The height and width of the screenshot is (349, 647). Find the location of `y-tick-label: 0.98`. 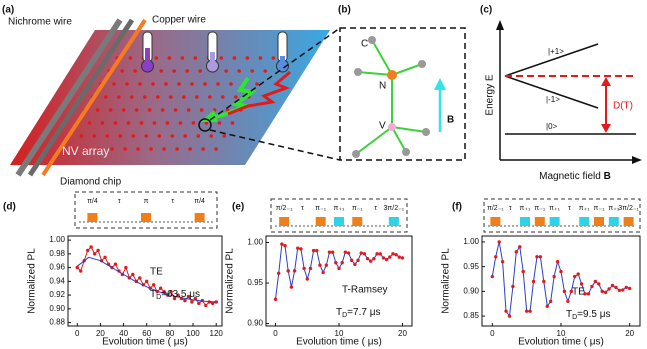

y-tick-label: 0.98 is located at coordinates (57, 253).